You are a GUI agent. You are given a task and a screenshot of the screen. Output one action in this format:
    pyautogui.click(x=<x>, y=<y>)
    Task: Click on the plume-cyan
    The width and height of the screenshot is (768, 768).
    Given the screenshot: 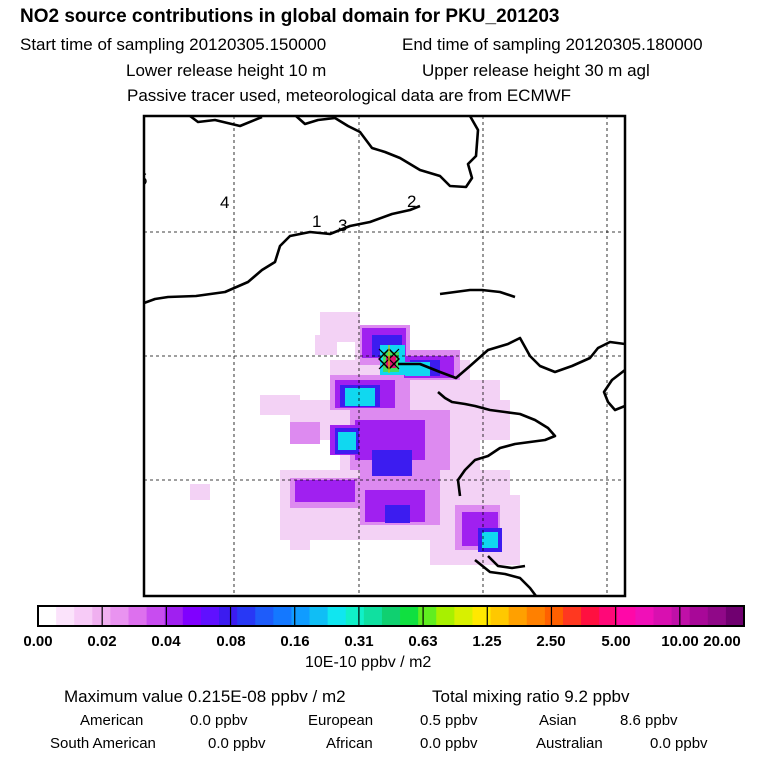 What is the action you would take?
    pyautogui.click(x=418, y=446)
    